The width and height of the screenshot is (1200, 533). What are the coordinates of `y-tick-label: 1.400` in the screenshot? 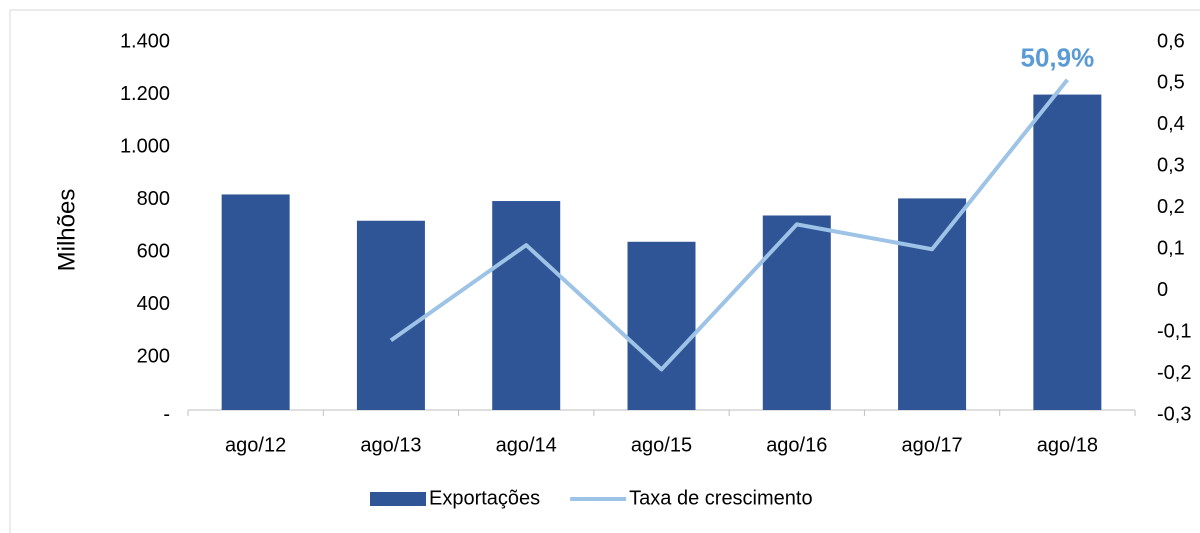 It's located at (145, 41).